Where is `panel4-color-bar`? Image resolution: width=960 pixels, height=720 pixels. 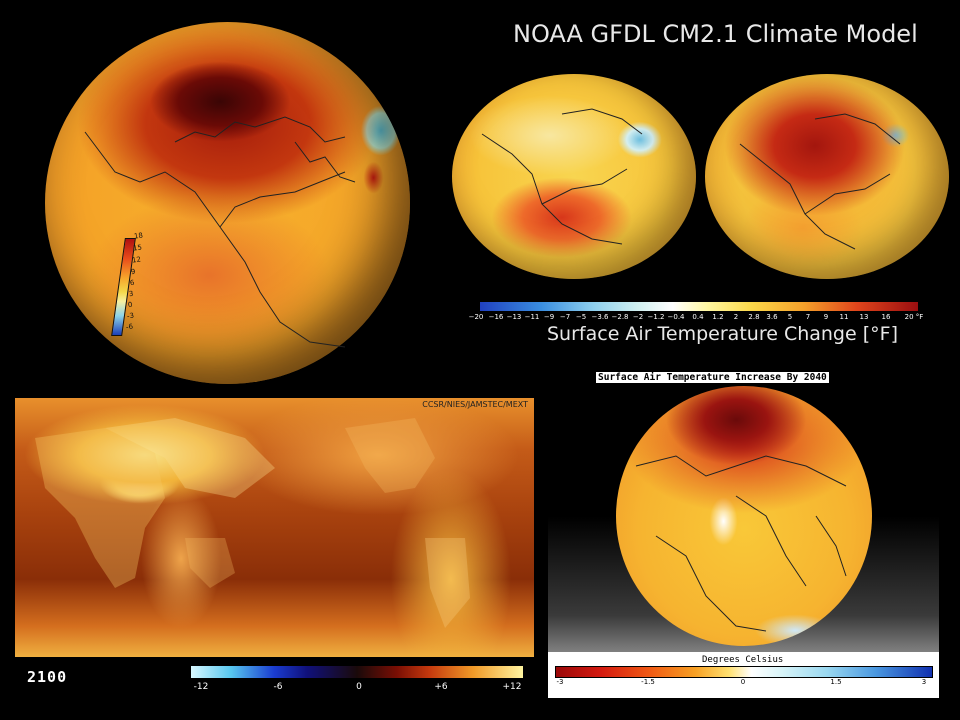
panel4-color-bar is located at coordinates (744, 672).